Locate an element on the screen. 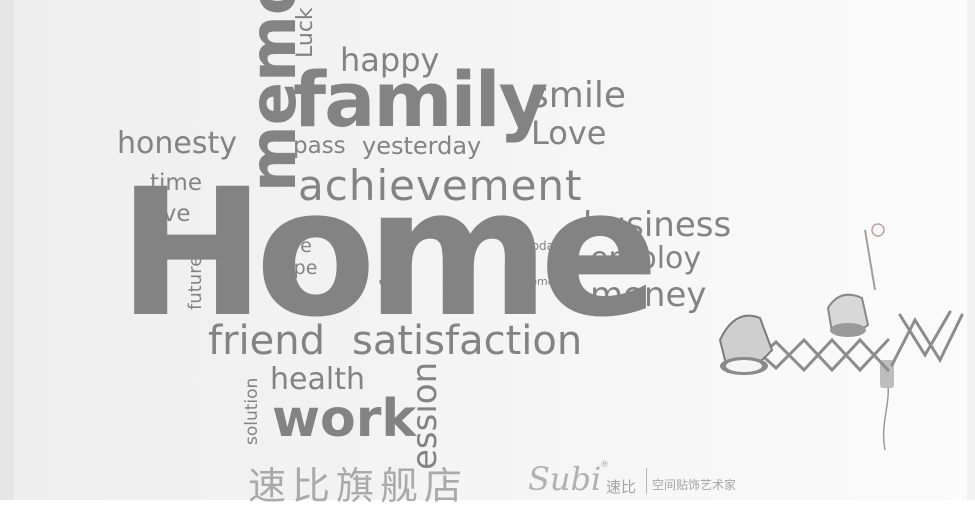  watermark-tagline: 空间贴饰艺术家 is located at coordinates (694, 485).